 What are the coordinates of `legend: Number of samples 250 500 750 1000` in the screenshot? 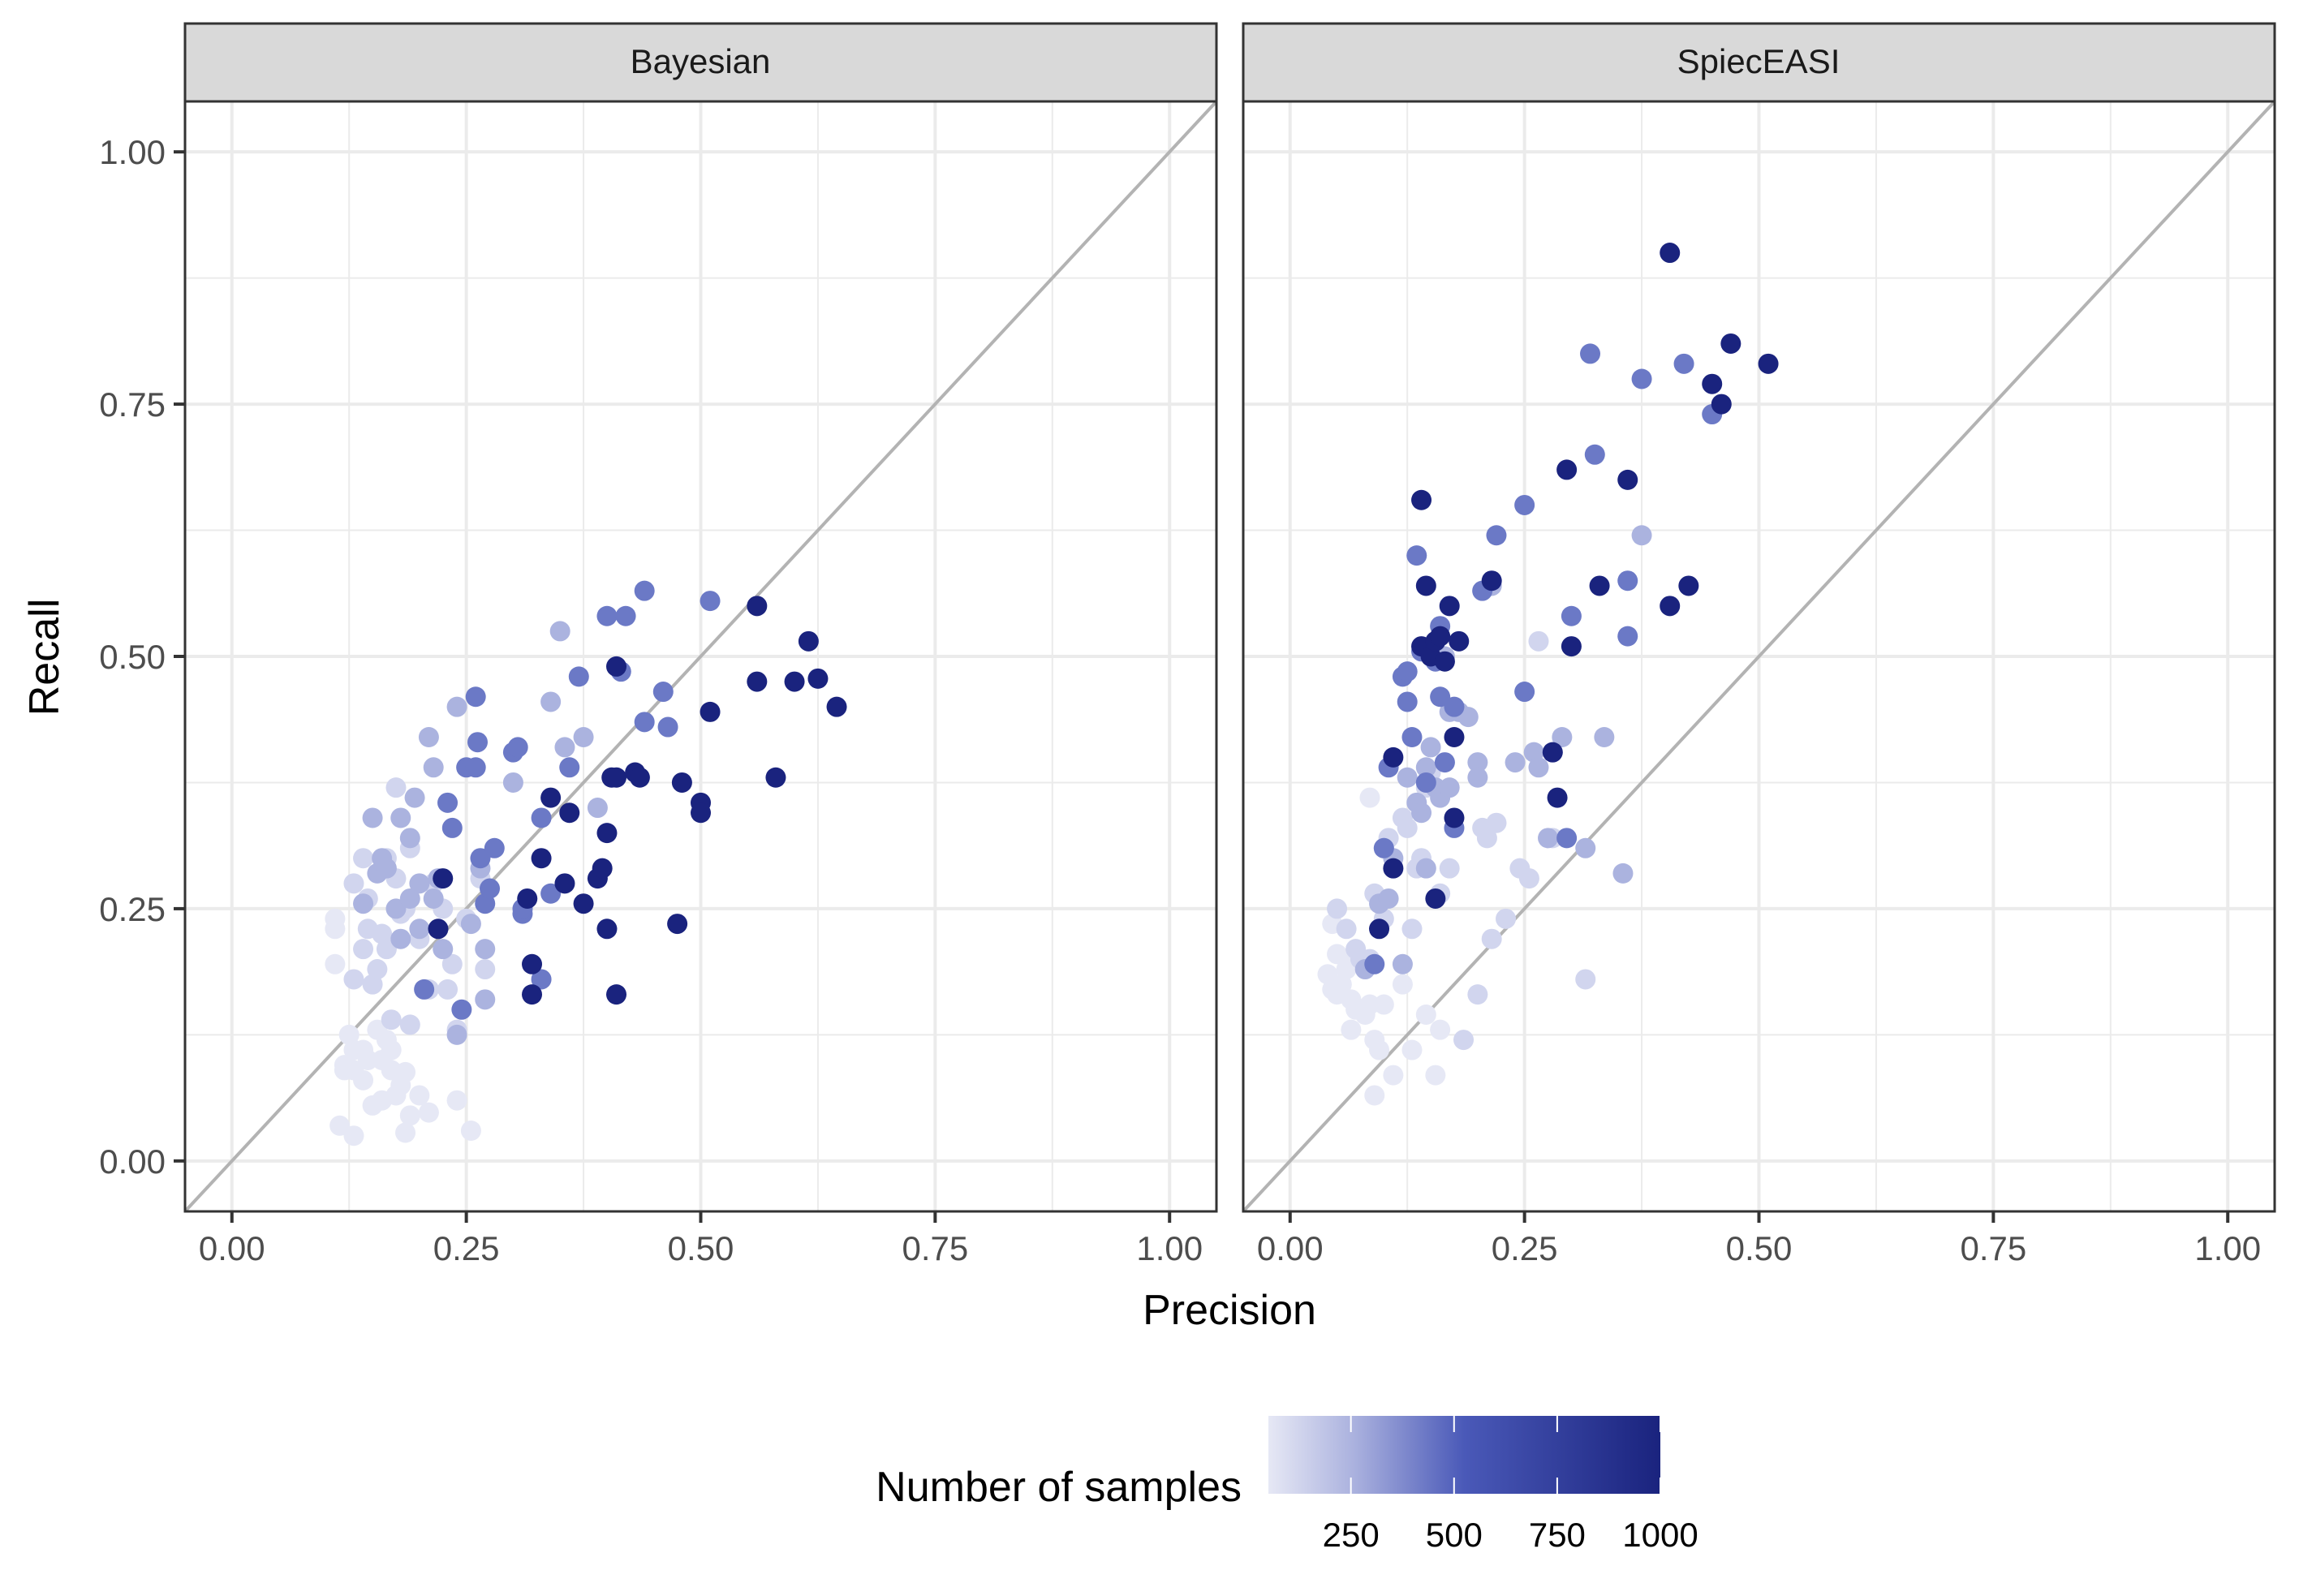 It's located at (1287, 1485).